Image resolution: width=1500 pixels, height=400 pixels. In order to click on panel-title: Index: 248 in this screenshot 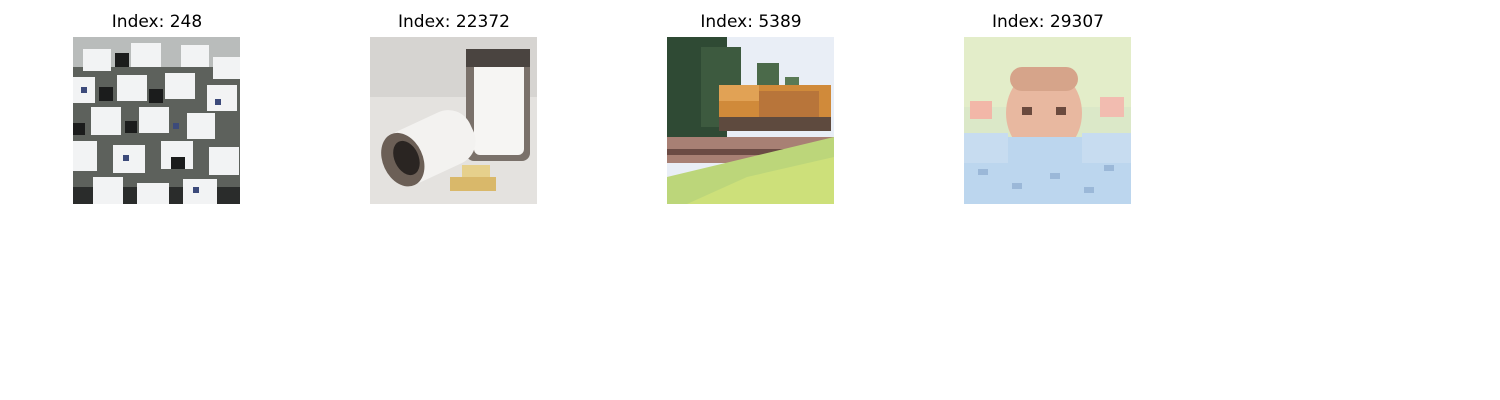, I will do `click(157, 22)`.